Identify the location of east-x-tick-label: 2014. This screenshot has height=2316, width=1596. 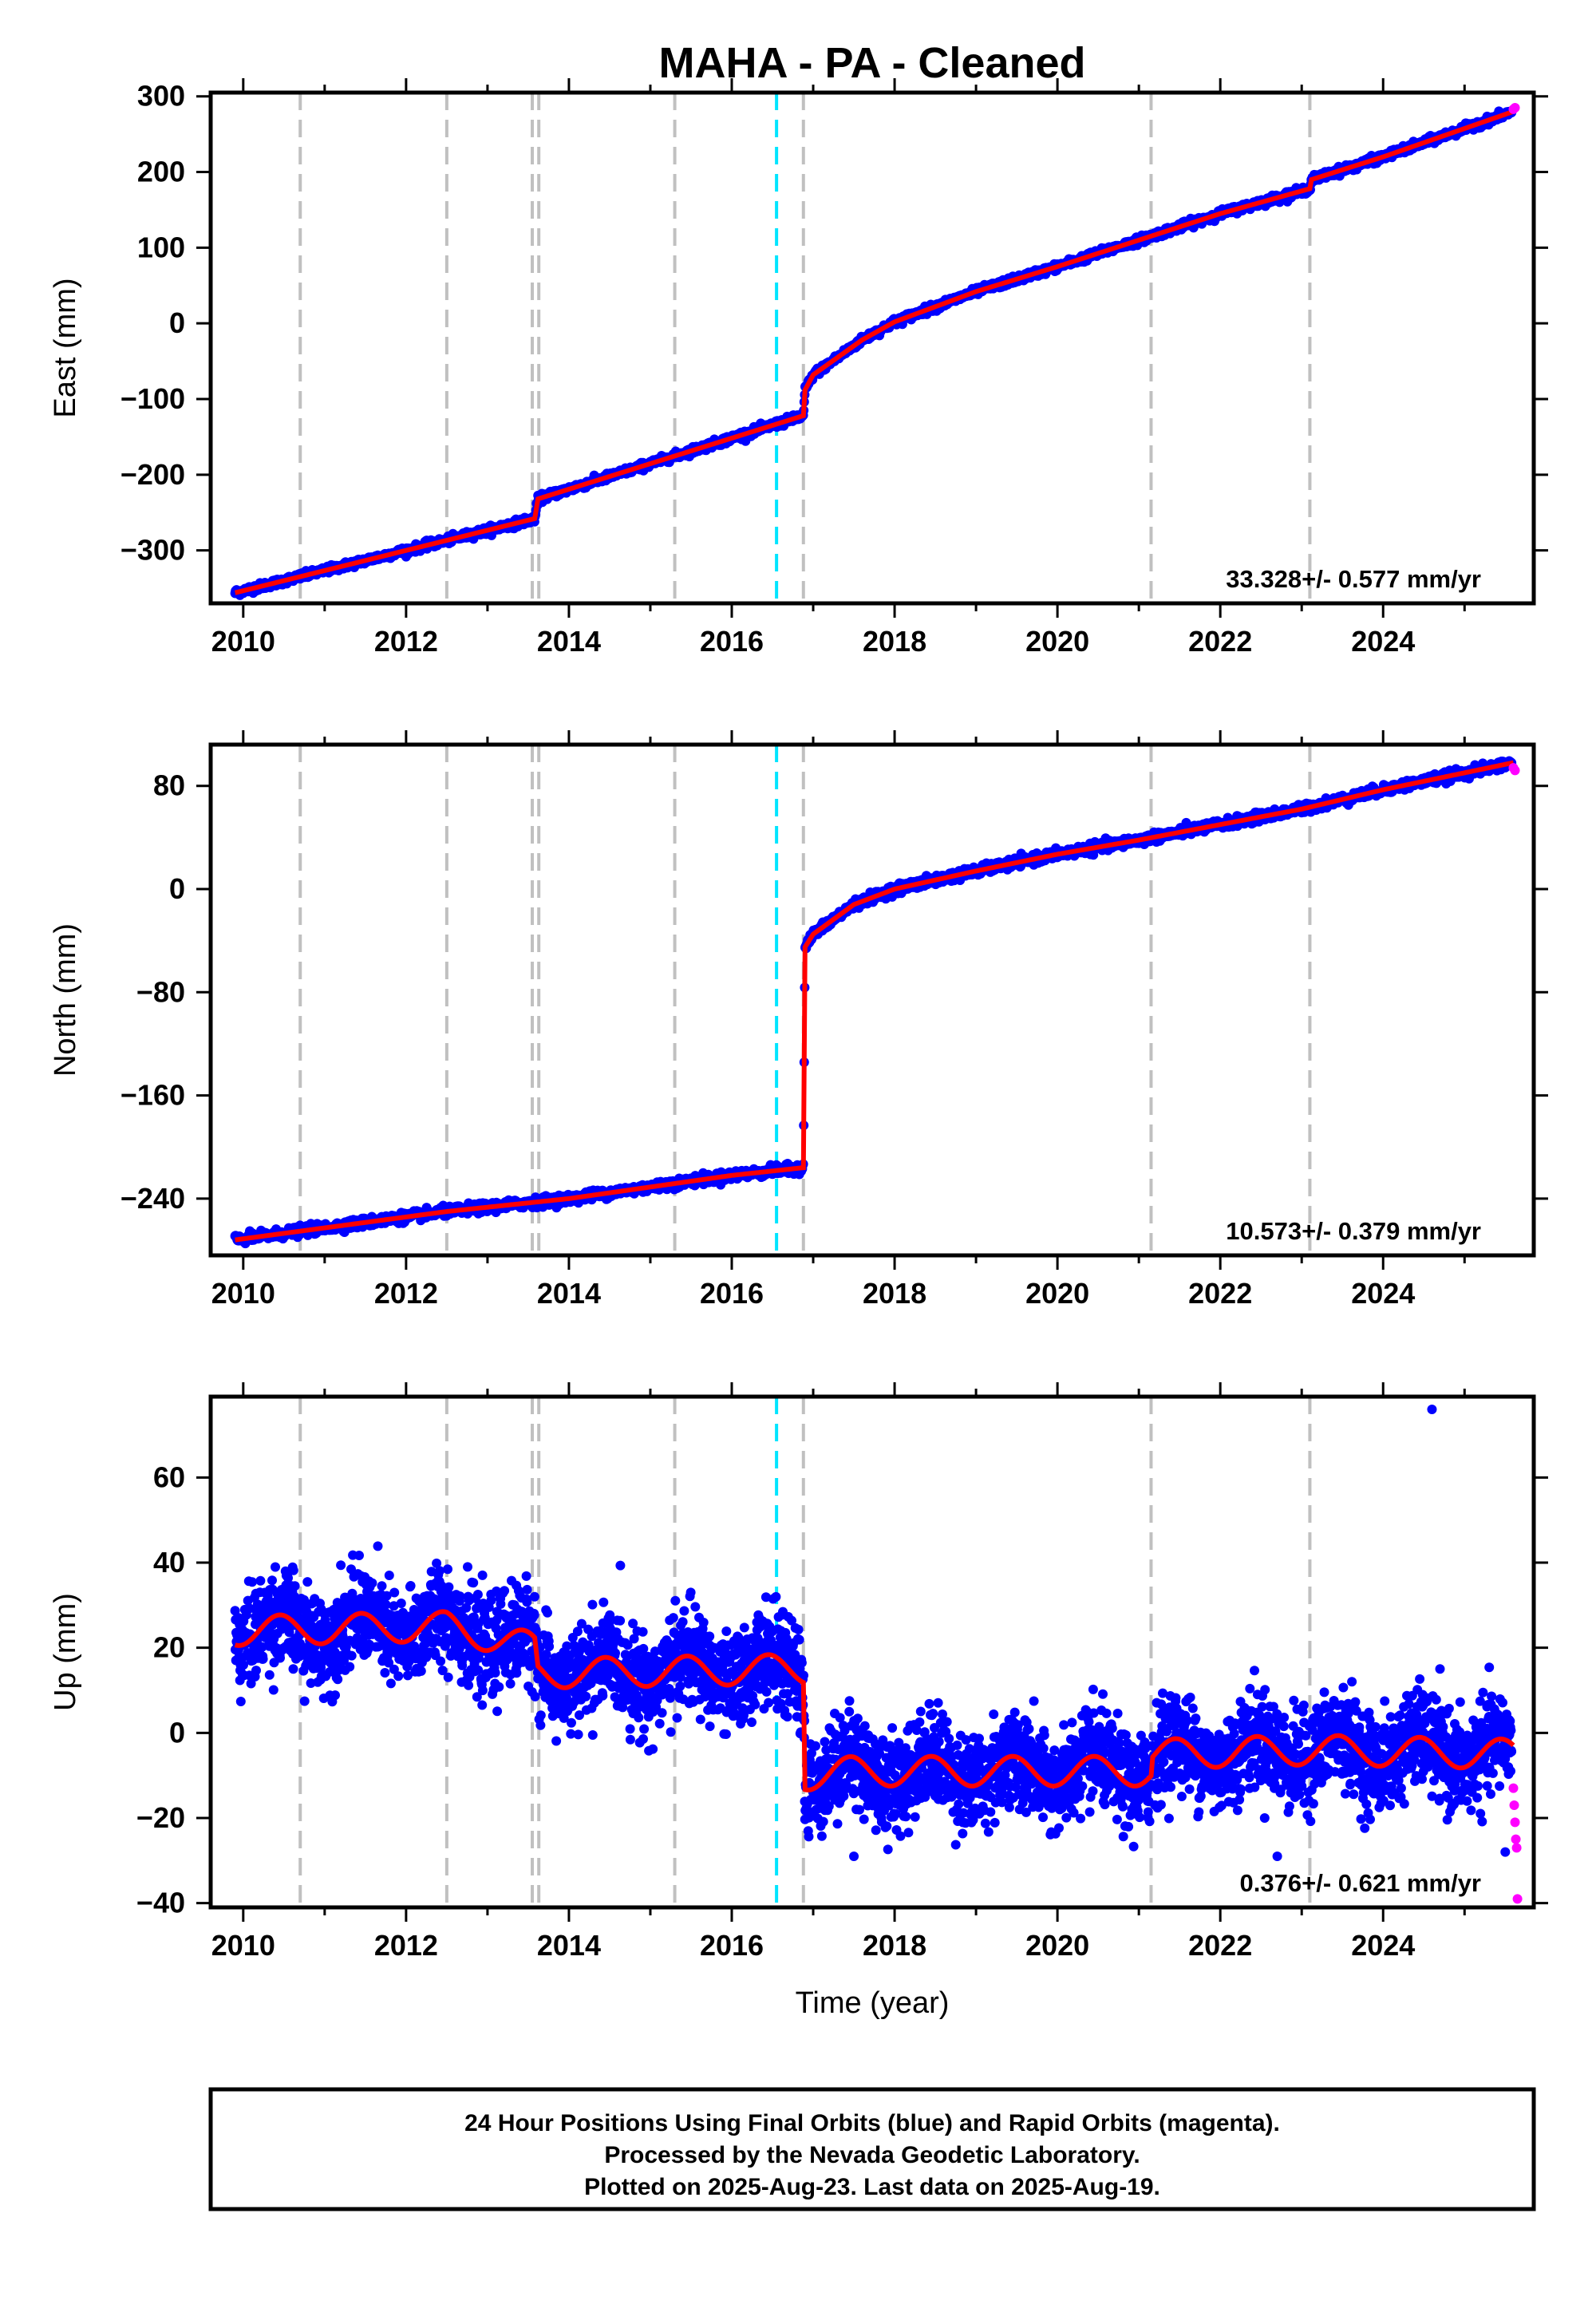
(569, 641).